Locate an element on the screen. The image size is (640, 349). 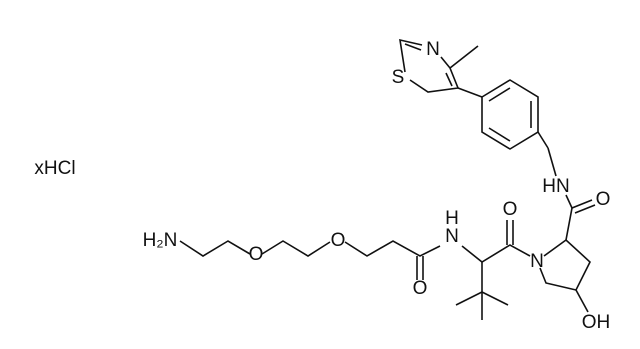
atom-label: HN is located at coordinates (555, 186).